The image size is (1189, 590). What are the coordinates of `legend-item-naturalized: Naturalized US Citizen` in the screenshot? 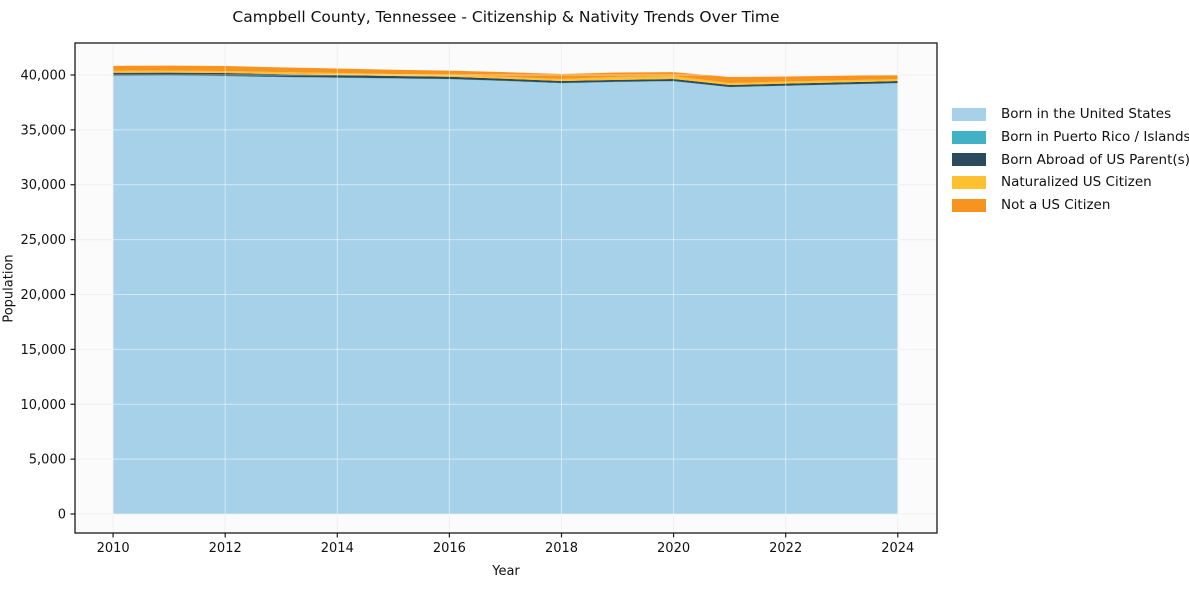 It's located at (1070, 182).